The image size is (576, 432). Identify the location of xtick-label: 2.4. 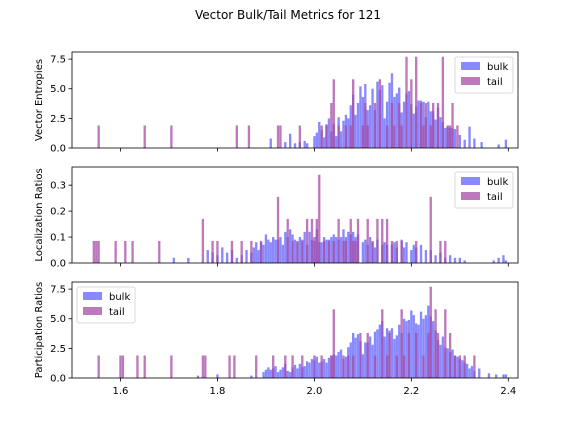
(508, 391).